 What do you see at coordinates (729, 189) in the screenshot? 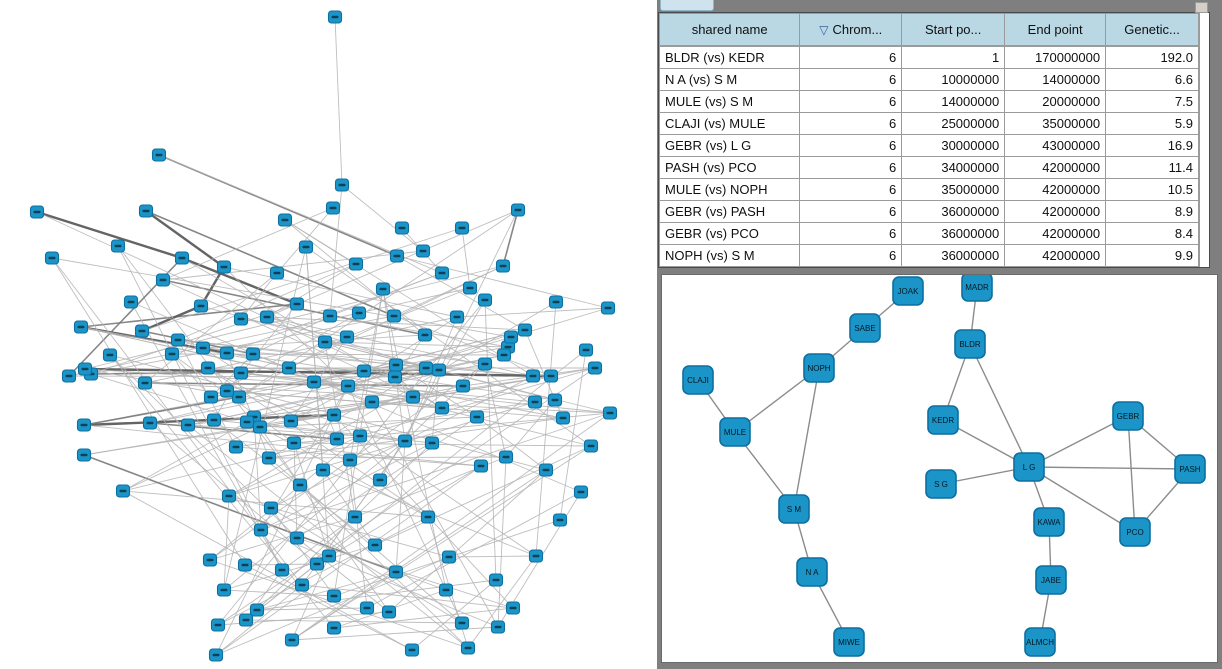
I see `cell-shared-name: MULE (vs) NOPH` at bounding box center [729, 189].